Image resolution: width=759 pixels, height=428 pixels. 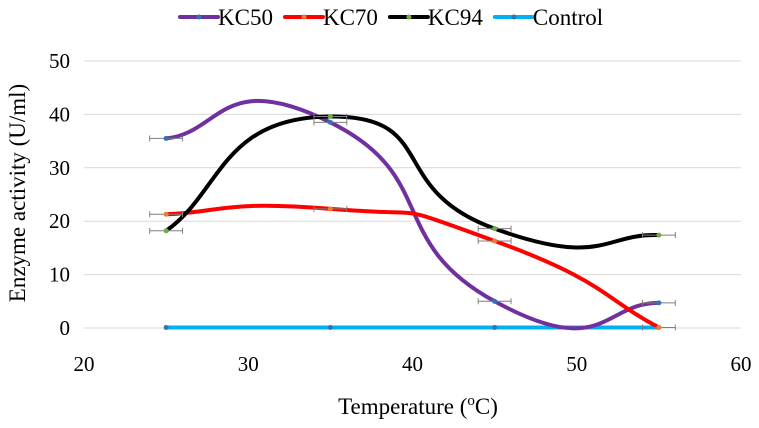 I want to click on legend-marker-kc70, so click(x=304, y=17).